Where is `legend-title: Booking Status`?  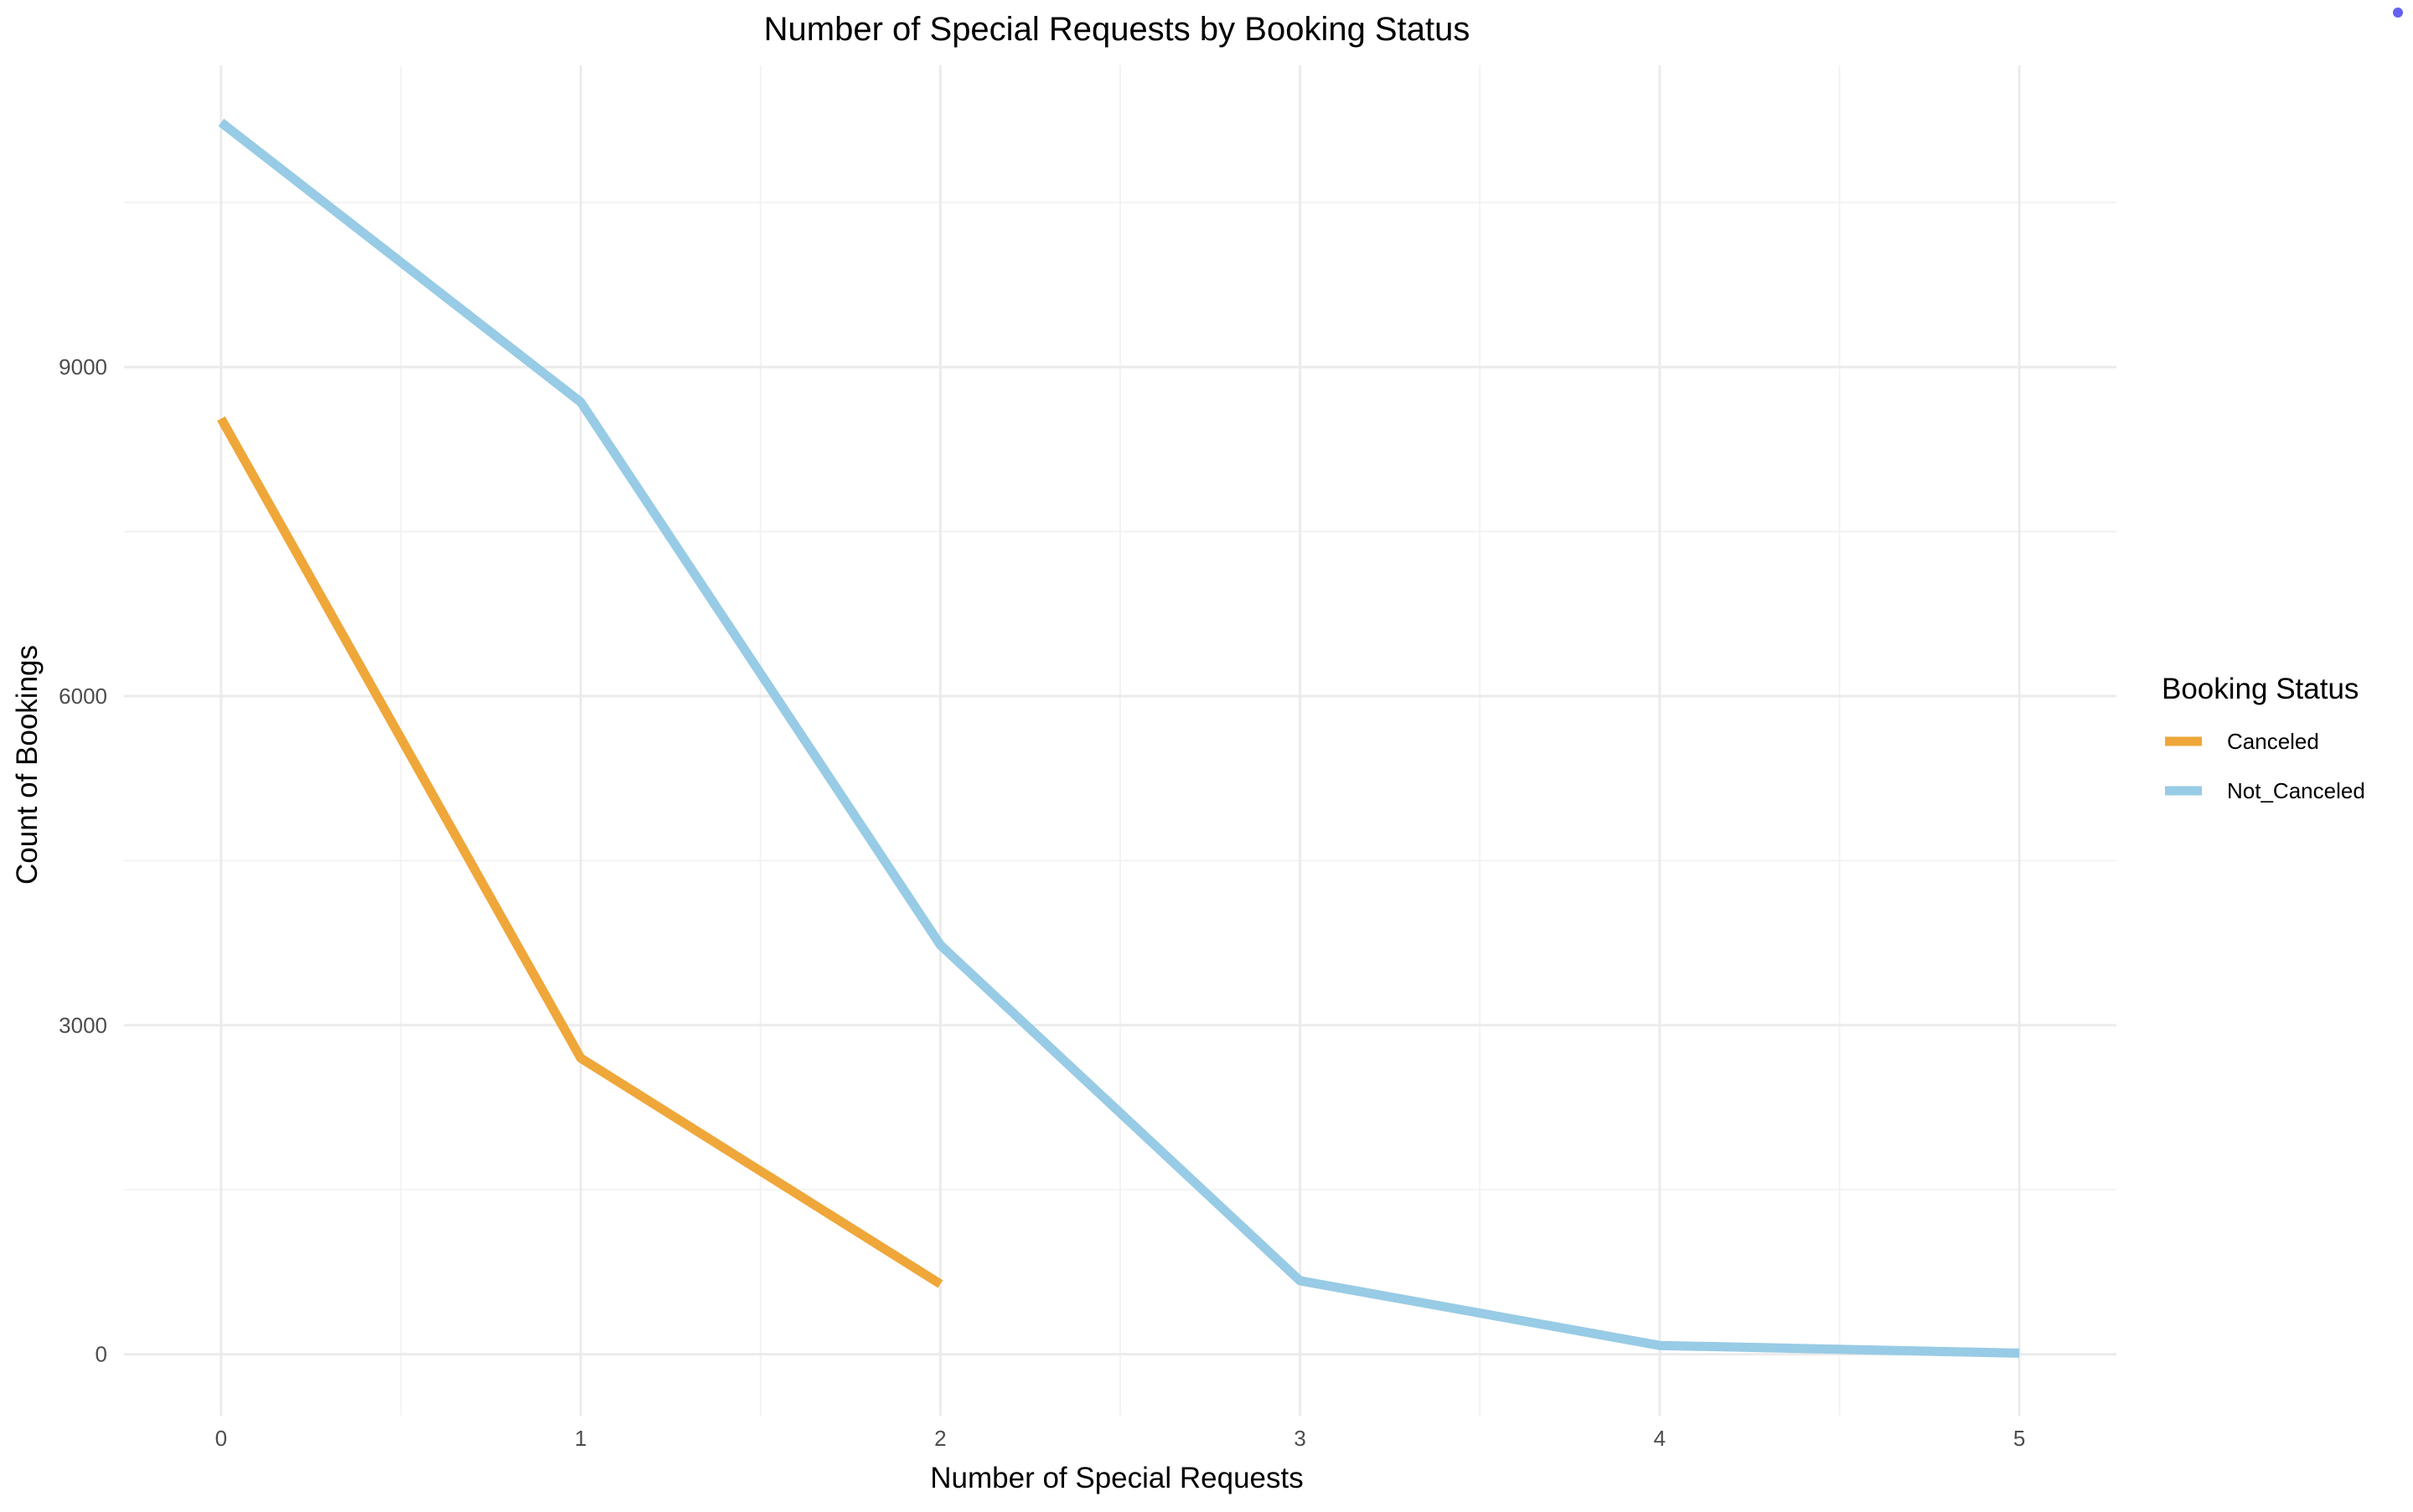
legend-title: Booking Status is located at coordinates (2260, 689).